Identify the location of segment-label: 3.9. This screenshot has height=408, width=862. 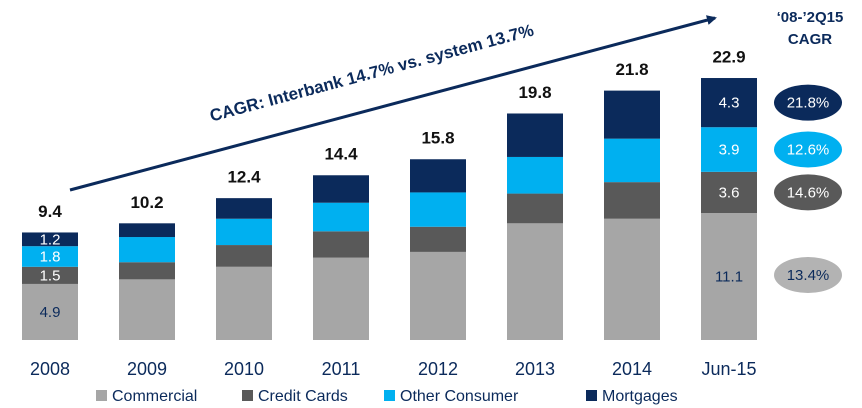
(729, 149).